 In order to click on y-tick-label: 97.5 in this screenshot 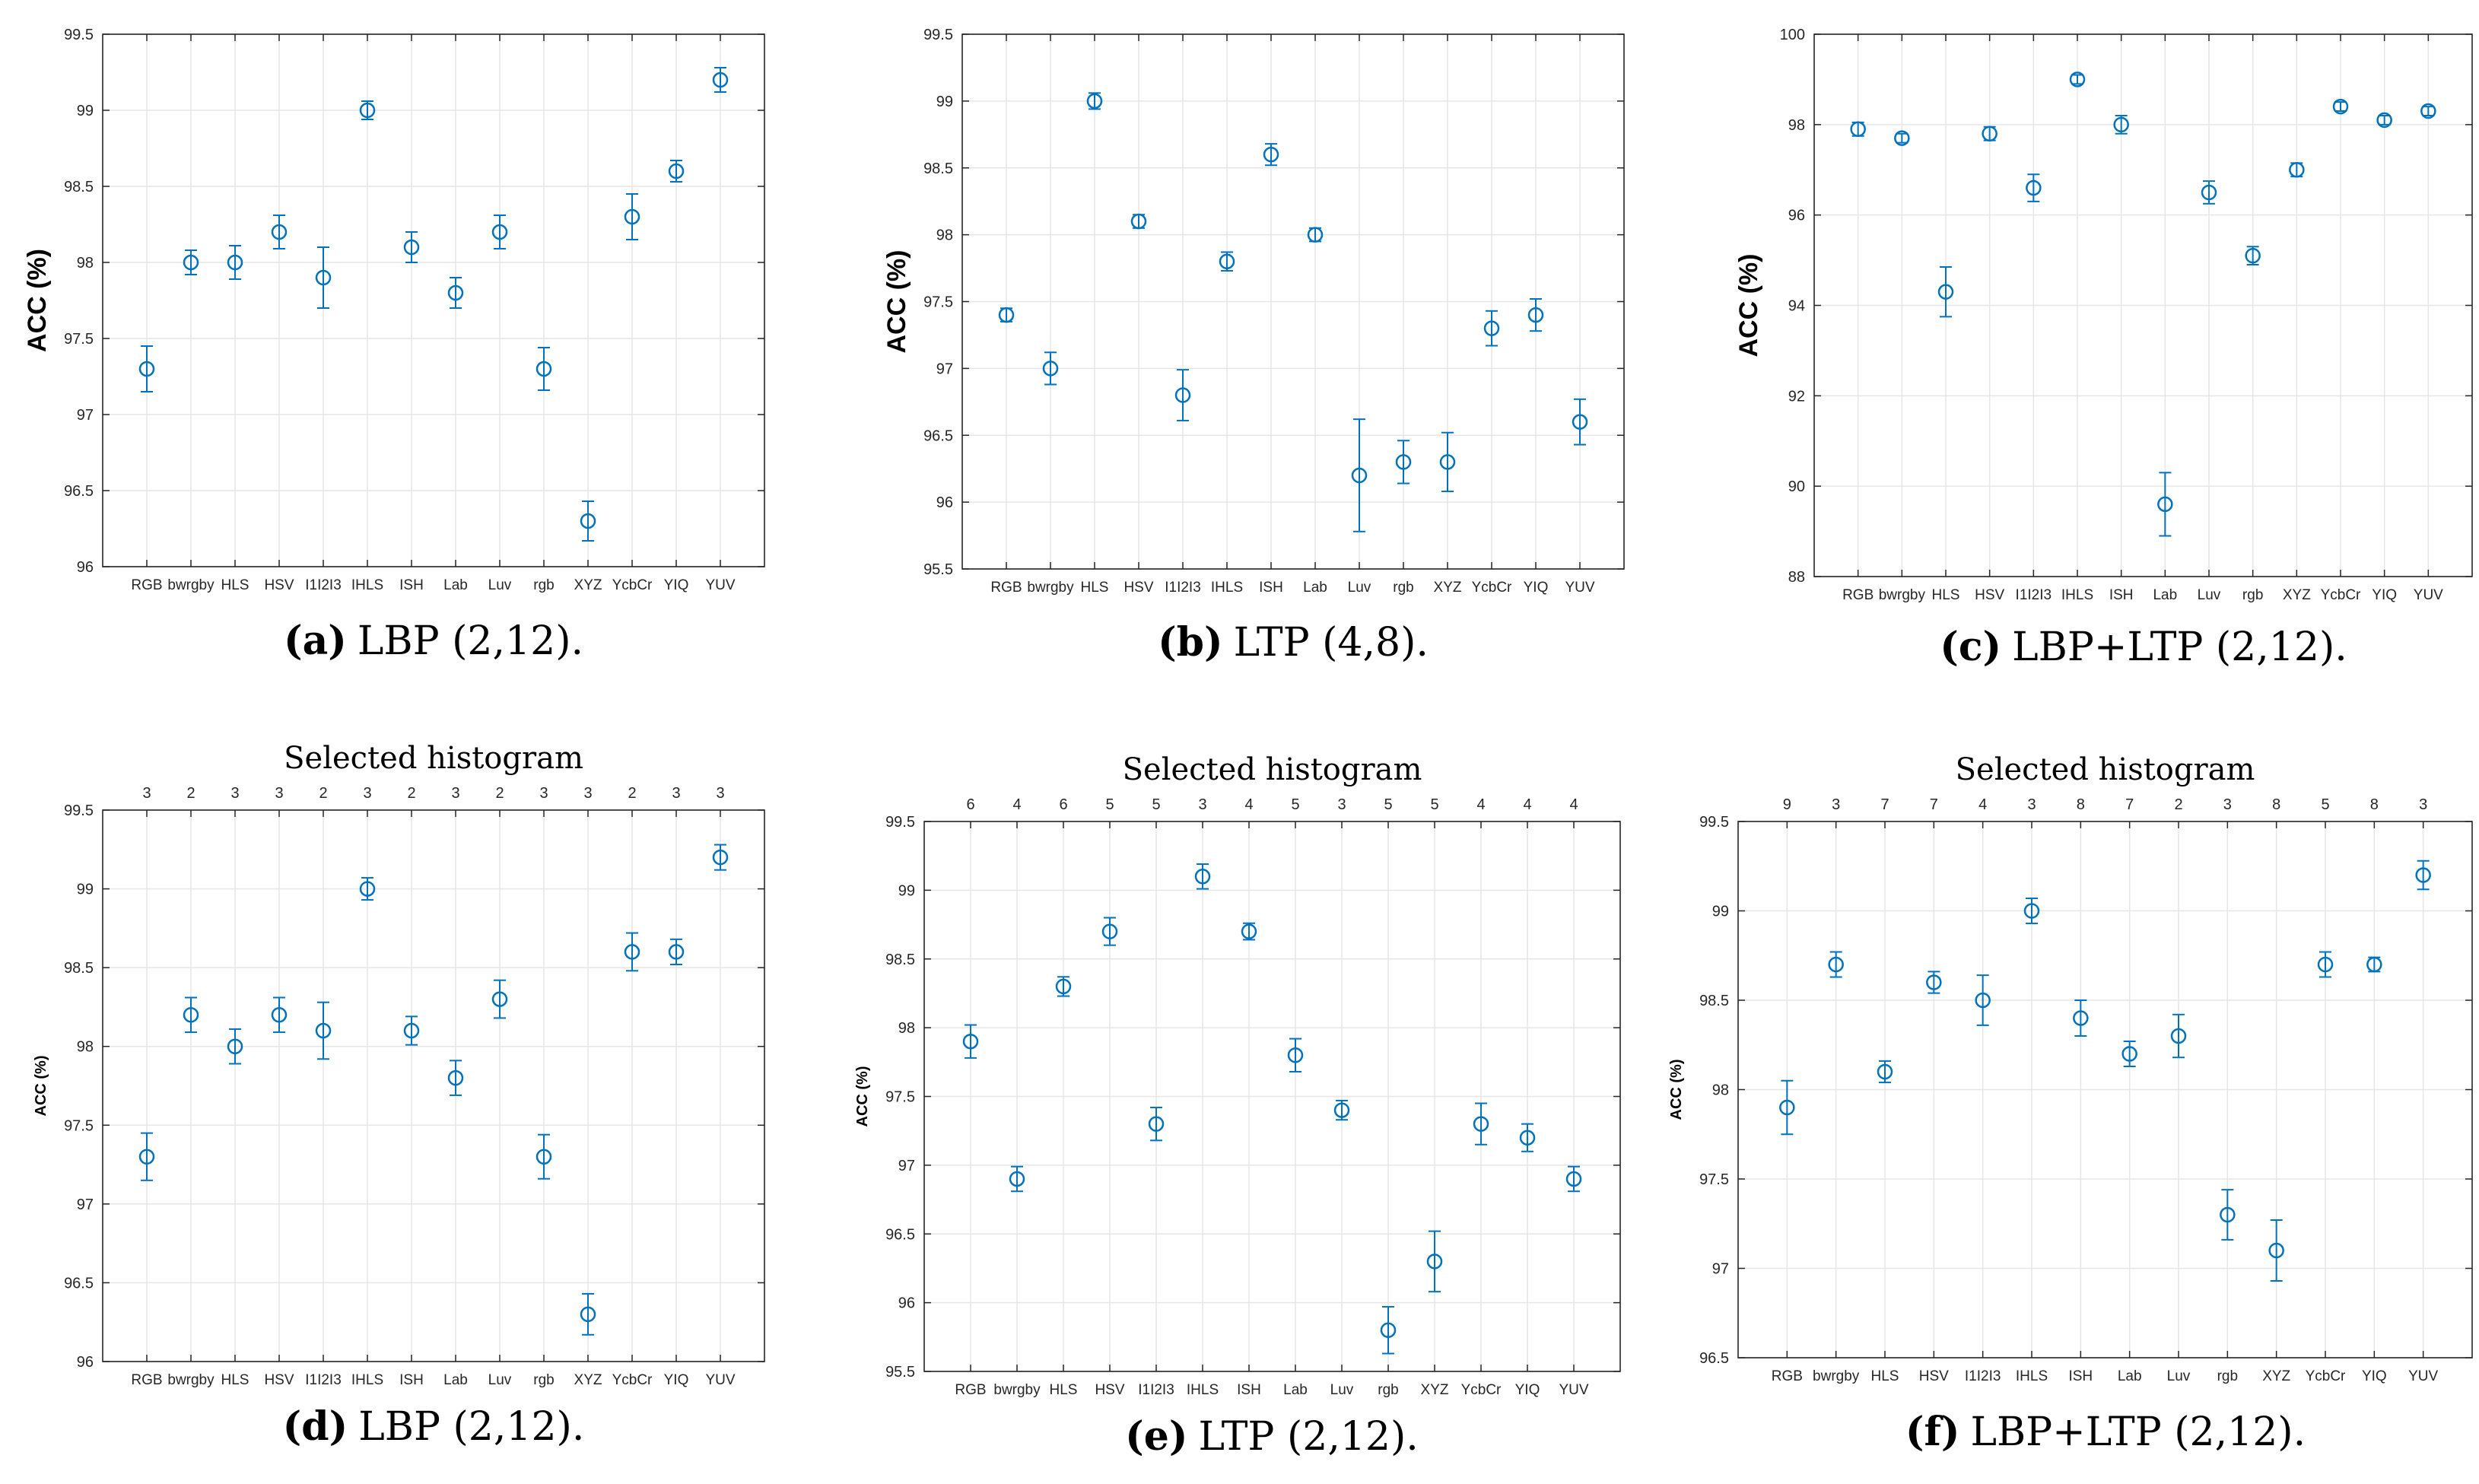, I will do `click(938, 302)`.